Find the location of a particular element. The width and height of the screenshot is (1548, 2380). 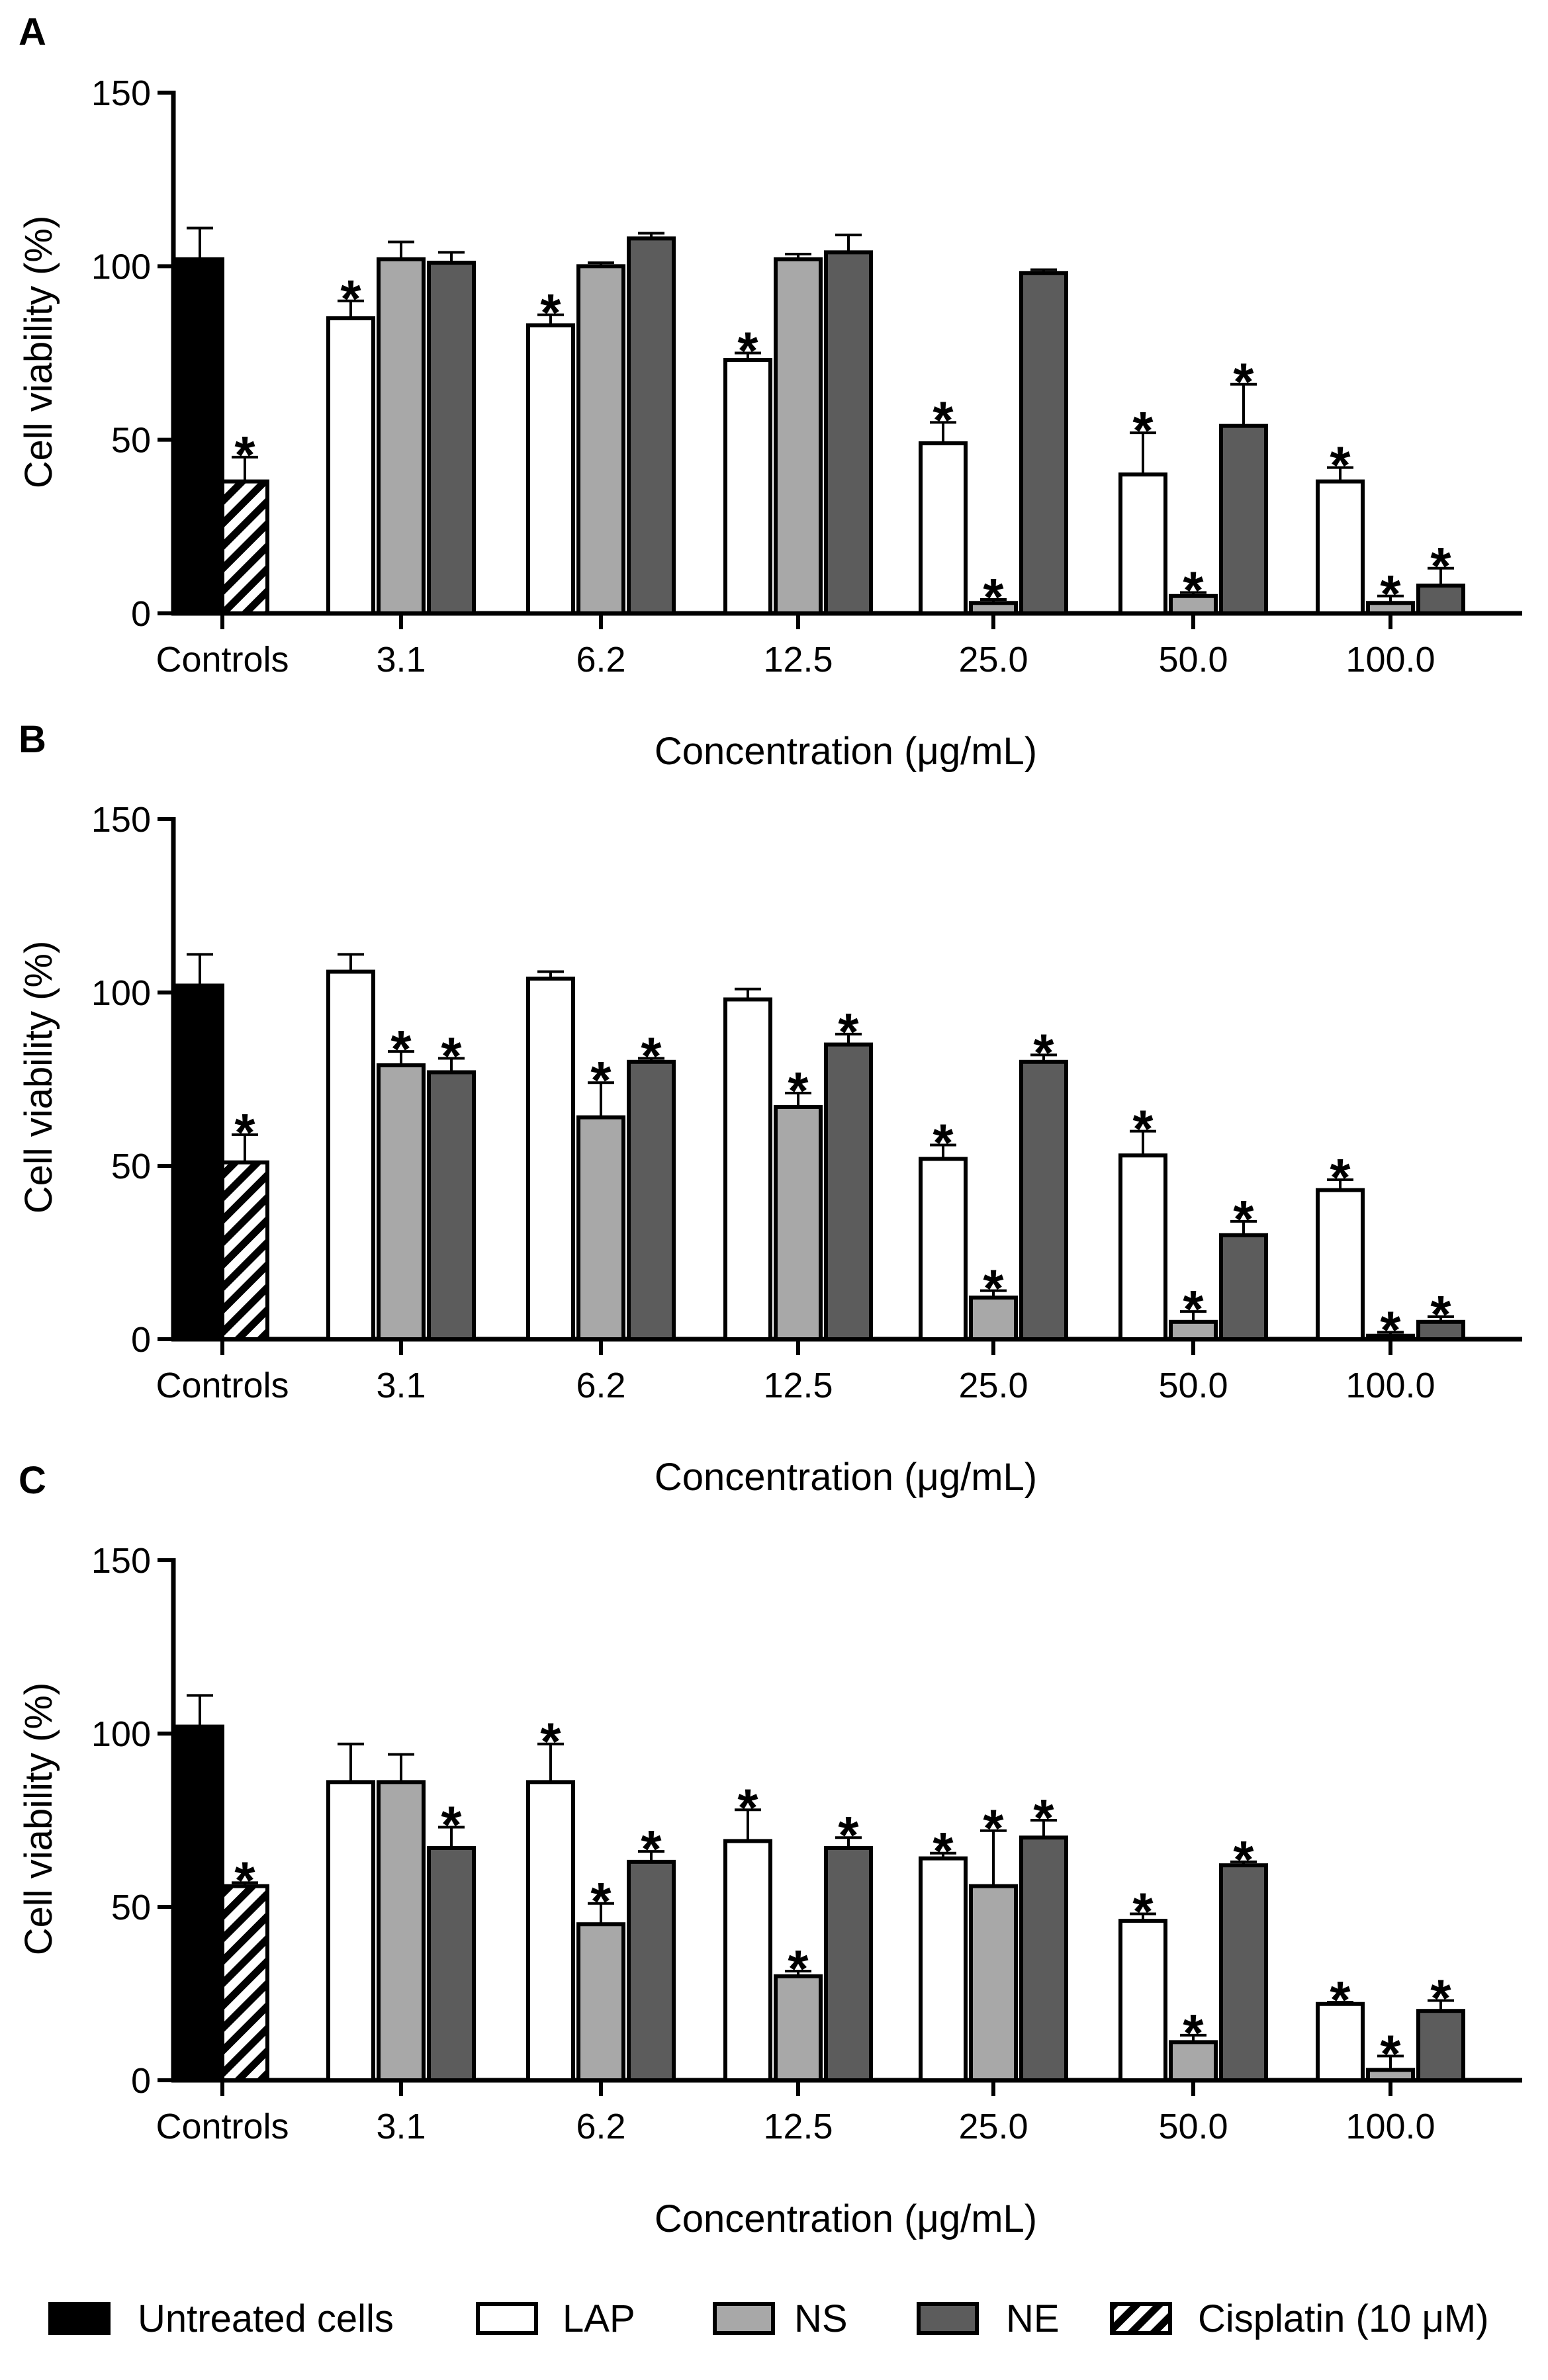

panel-c-ns-12.5-significance-star: * is located at coordinates (798, 1968).